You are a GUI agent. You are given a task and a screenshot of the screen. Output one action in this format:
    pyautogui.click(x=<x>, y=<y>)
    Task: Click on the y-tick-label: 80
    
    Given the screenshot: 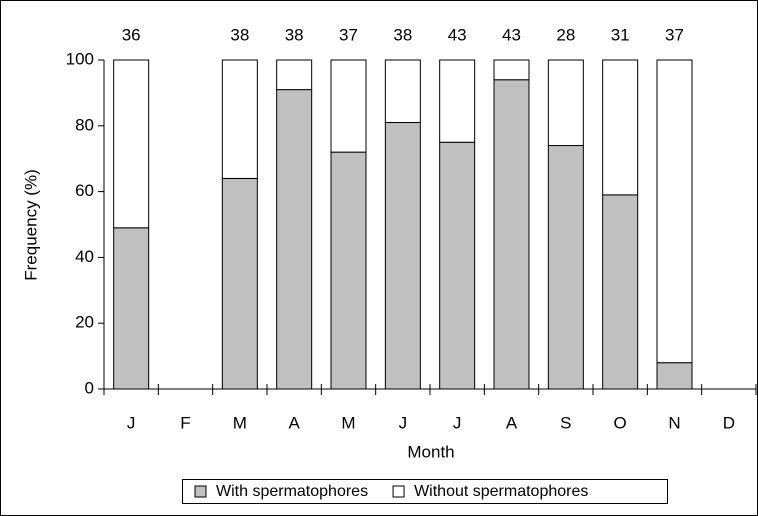 What is the action you would take?
    pyautogui.click(x=84, y=124)
    